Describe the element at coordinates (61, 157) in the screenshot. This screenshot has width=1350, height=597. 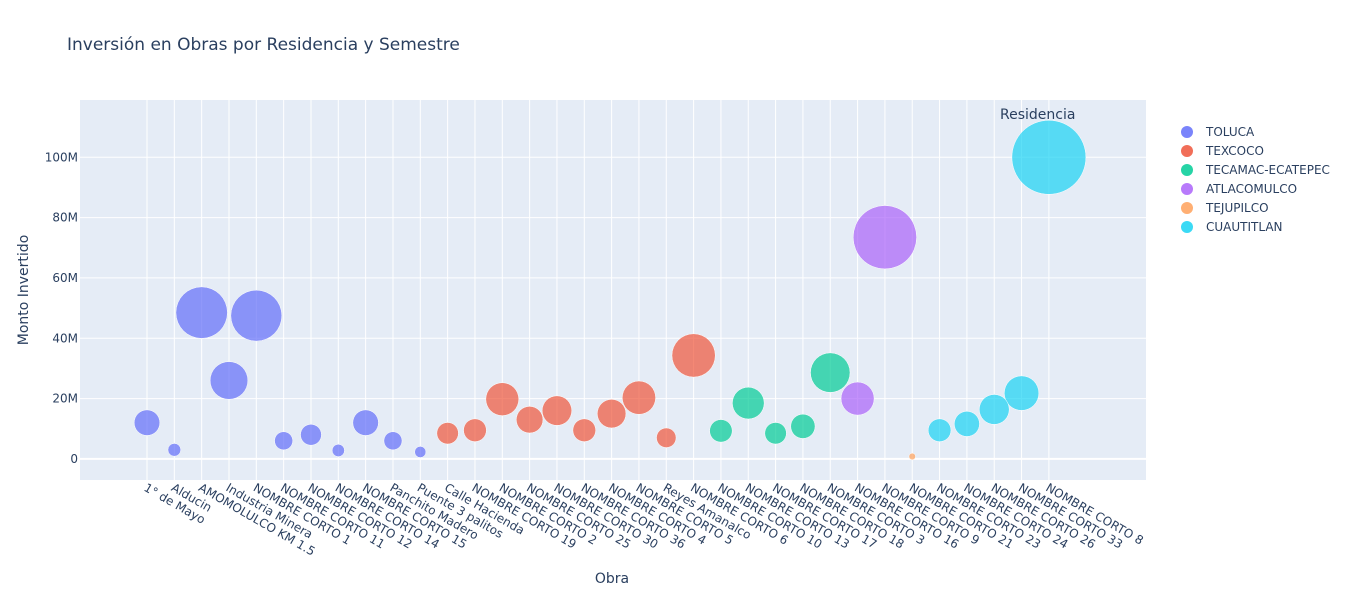
I see `y-tick-label: 100M` at that location.